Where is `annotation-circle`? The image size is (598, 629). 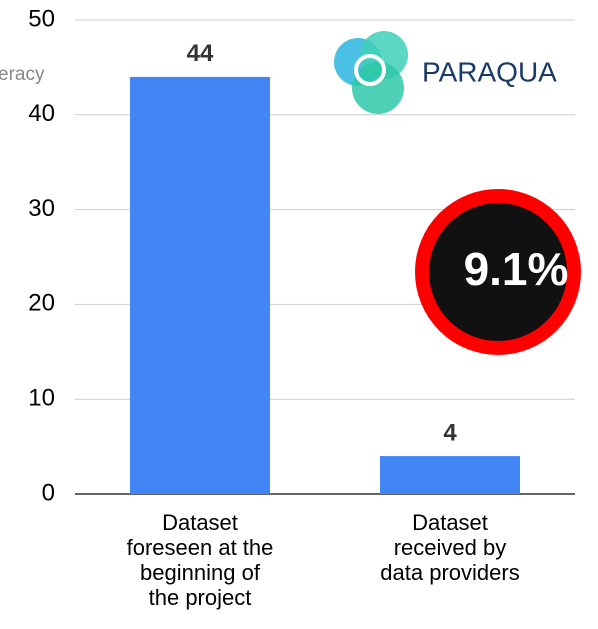 annotation-circle is located at coordinates (498, 272).